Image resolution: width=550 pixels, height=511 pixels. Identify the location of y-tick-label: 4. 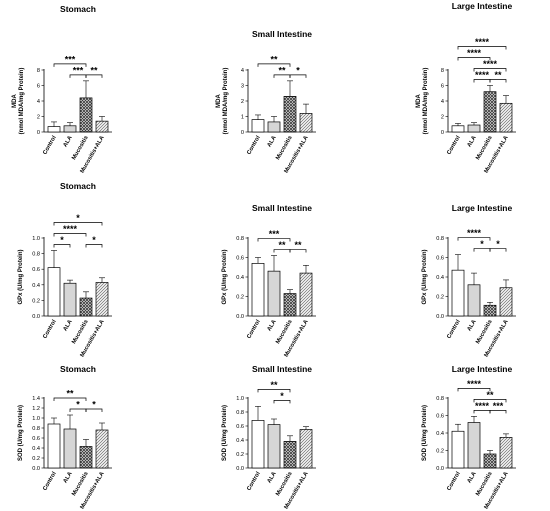
(442, 102).